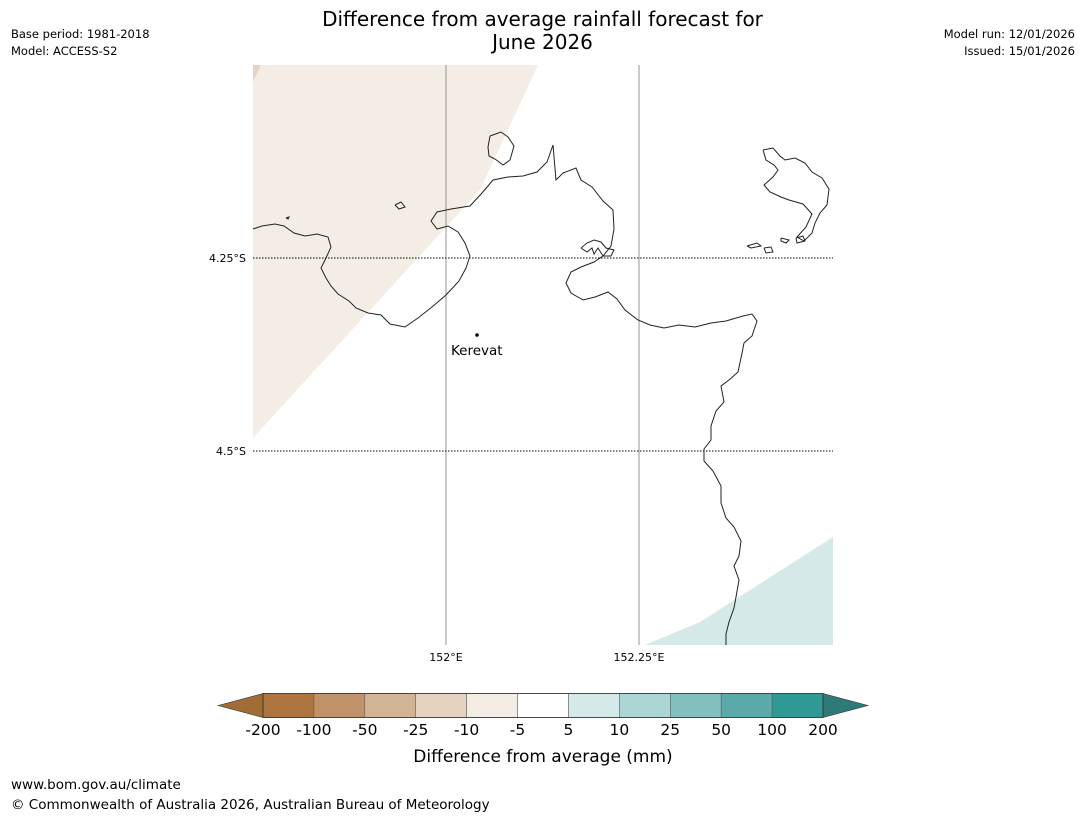 Image resolution: width=1085 pixels, height=816 pixels. Describe the element at coordinates (466, 730) in the screenshot. I see `colorbar-tick-label: -10` at that location.